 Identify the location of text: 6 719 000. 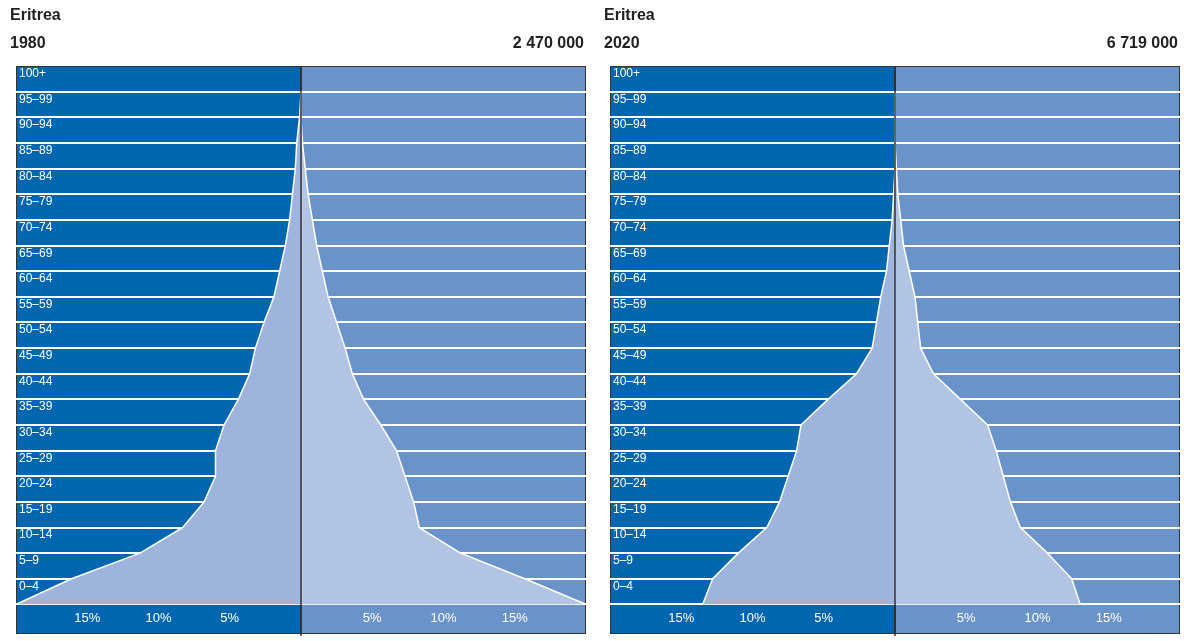
(1142, 43).